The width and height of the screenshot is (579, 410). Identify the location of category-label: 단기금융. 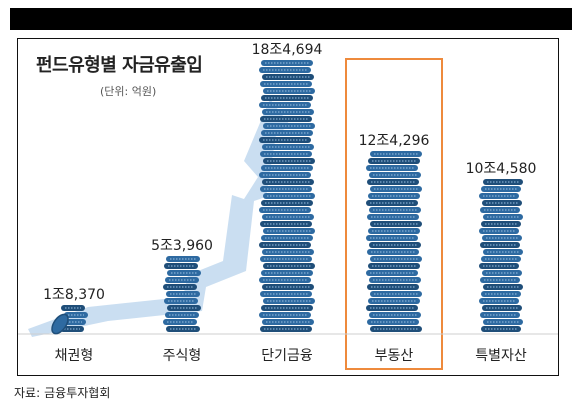
(287, 356).